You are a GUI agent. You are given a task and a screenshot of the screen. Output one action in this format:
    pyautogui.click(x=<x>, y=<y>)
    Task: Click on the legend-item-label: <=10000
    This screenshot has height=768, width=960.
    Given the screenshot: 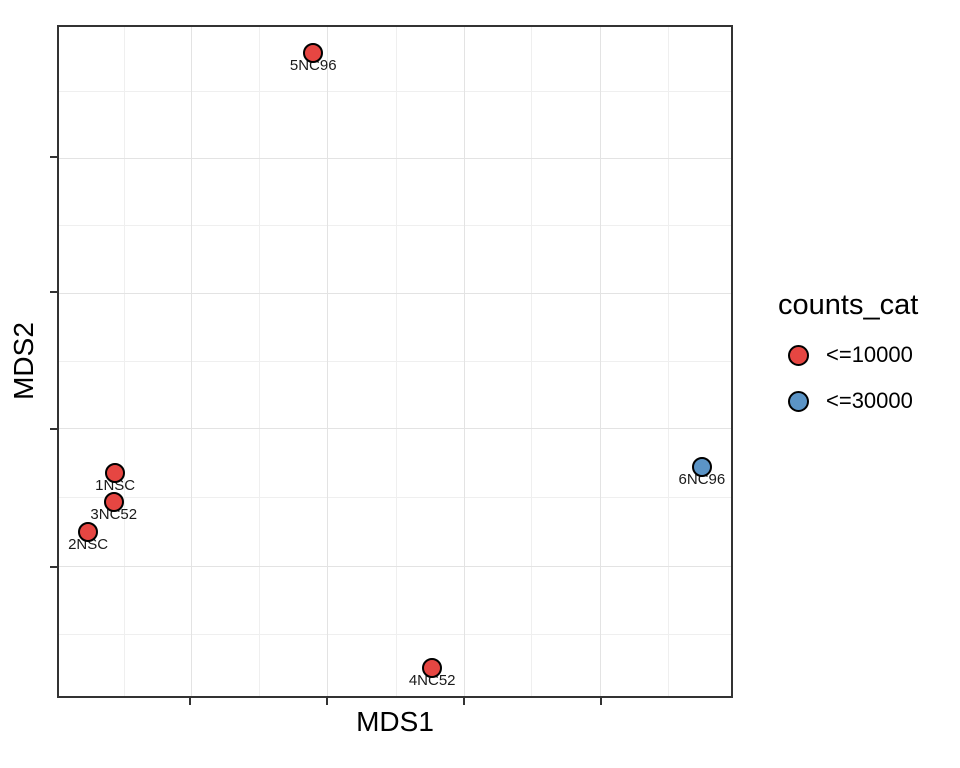 What is the action you would take?
    pyautogui.click(x=869, y=354)
    